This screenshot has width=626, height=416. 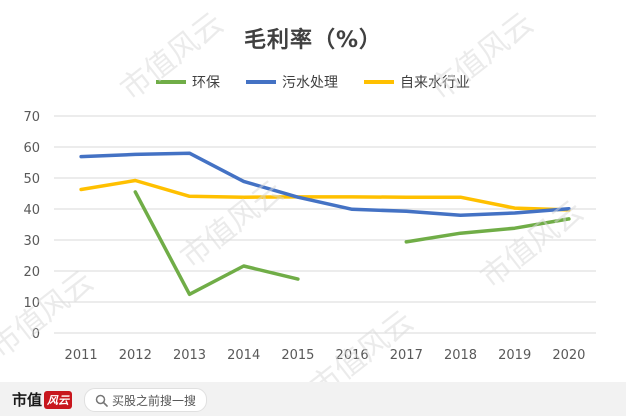 I want to click on legend-item-zilaishui: 自来水行业, so click(x=417, y=82).